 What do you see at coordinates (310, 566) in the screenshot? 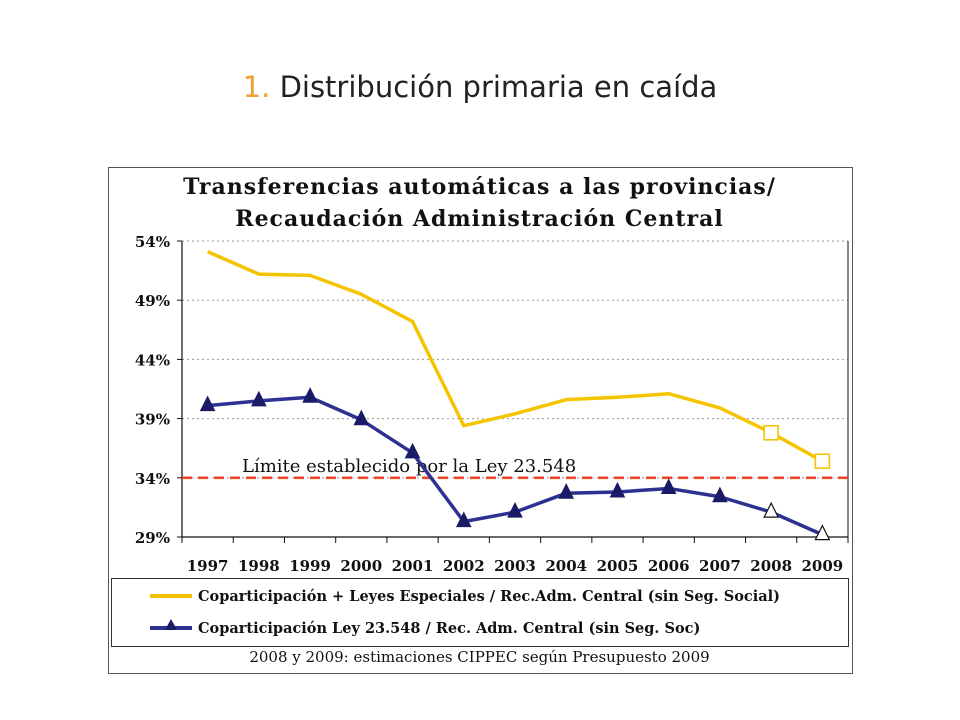
I see `x-tick-label: 1999` at bounding box center [310, 566].